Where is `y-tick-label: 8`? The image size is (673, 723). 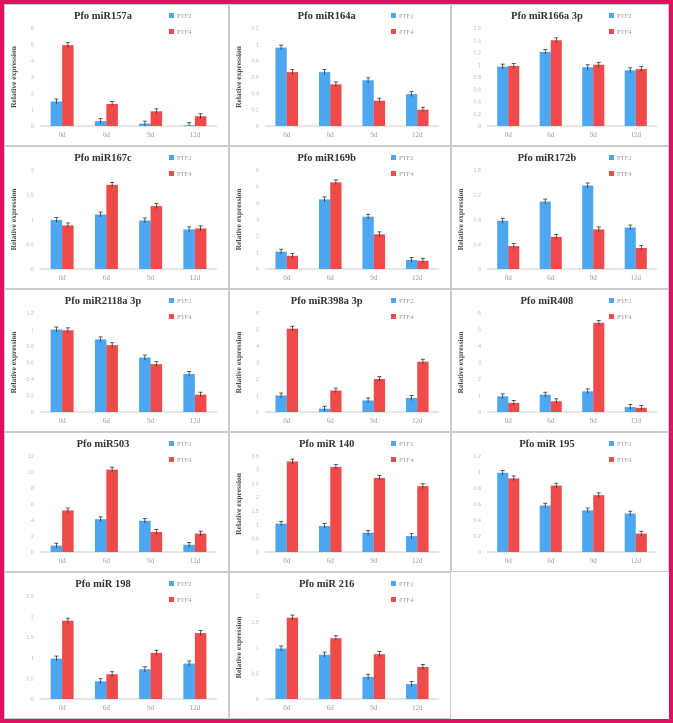
y-tick-label: 8 is located at coordinates (32, 489).